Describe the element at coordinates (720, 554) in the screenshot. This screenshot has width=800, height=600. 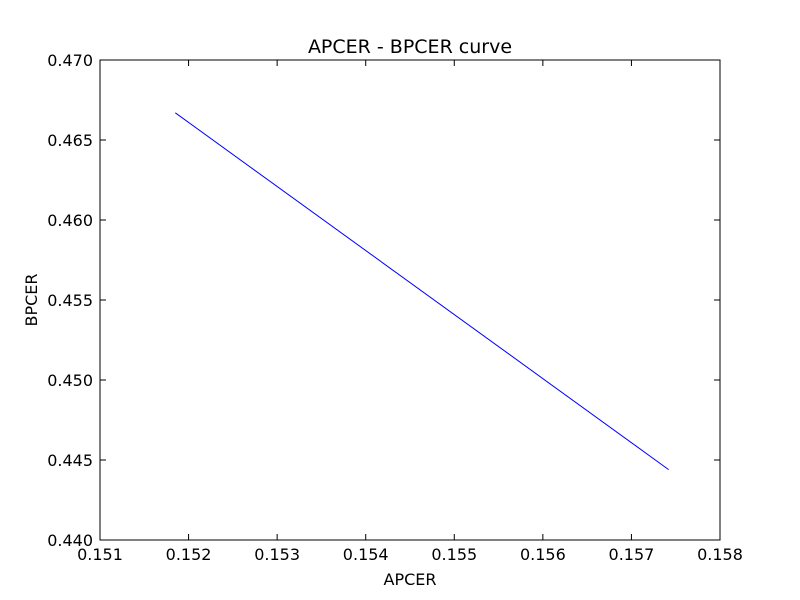
I see `x-tick-label: 0.158` at that location.